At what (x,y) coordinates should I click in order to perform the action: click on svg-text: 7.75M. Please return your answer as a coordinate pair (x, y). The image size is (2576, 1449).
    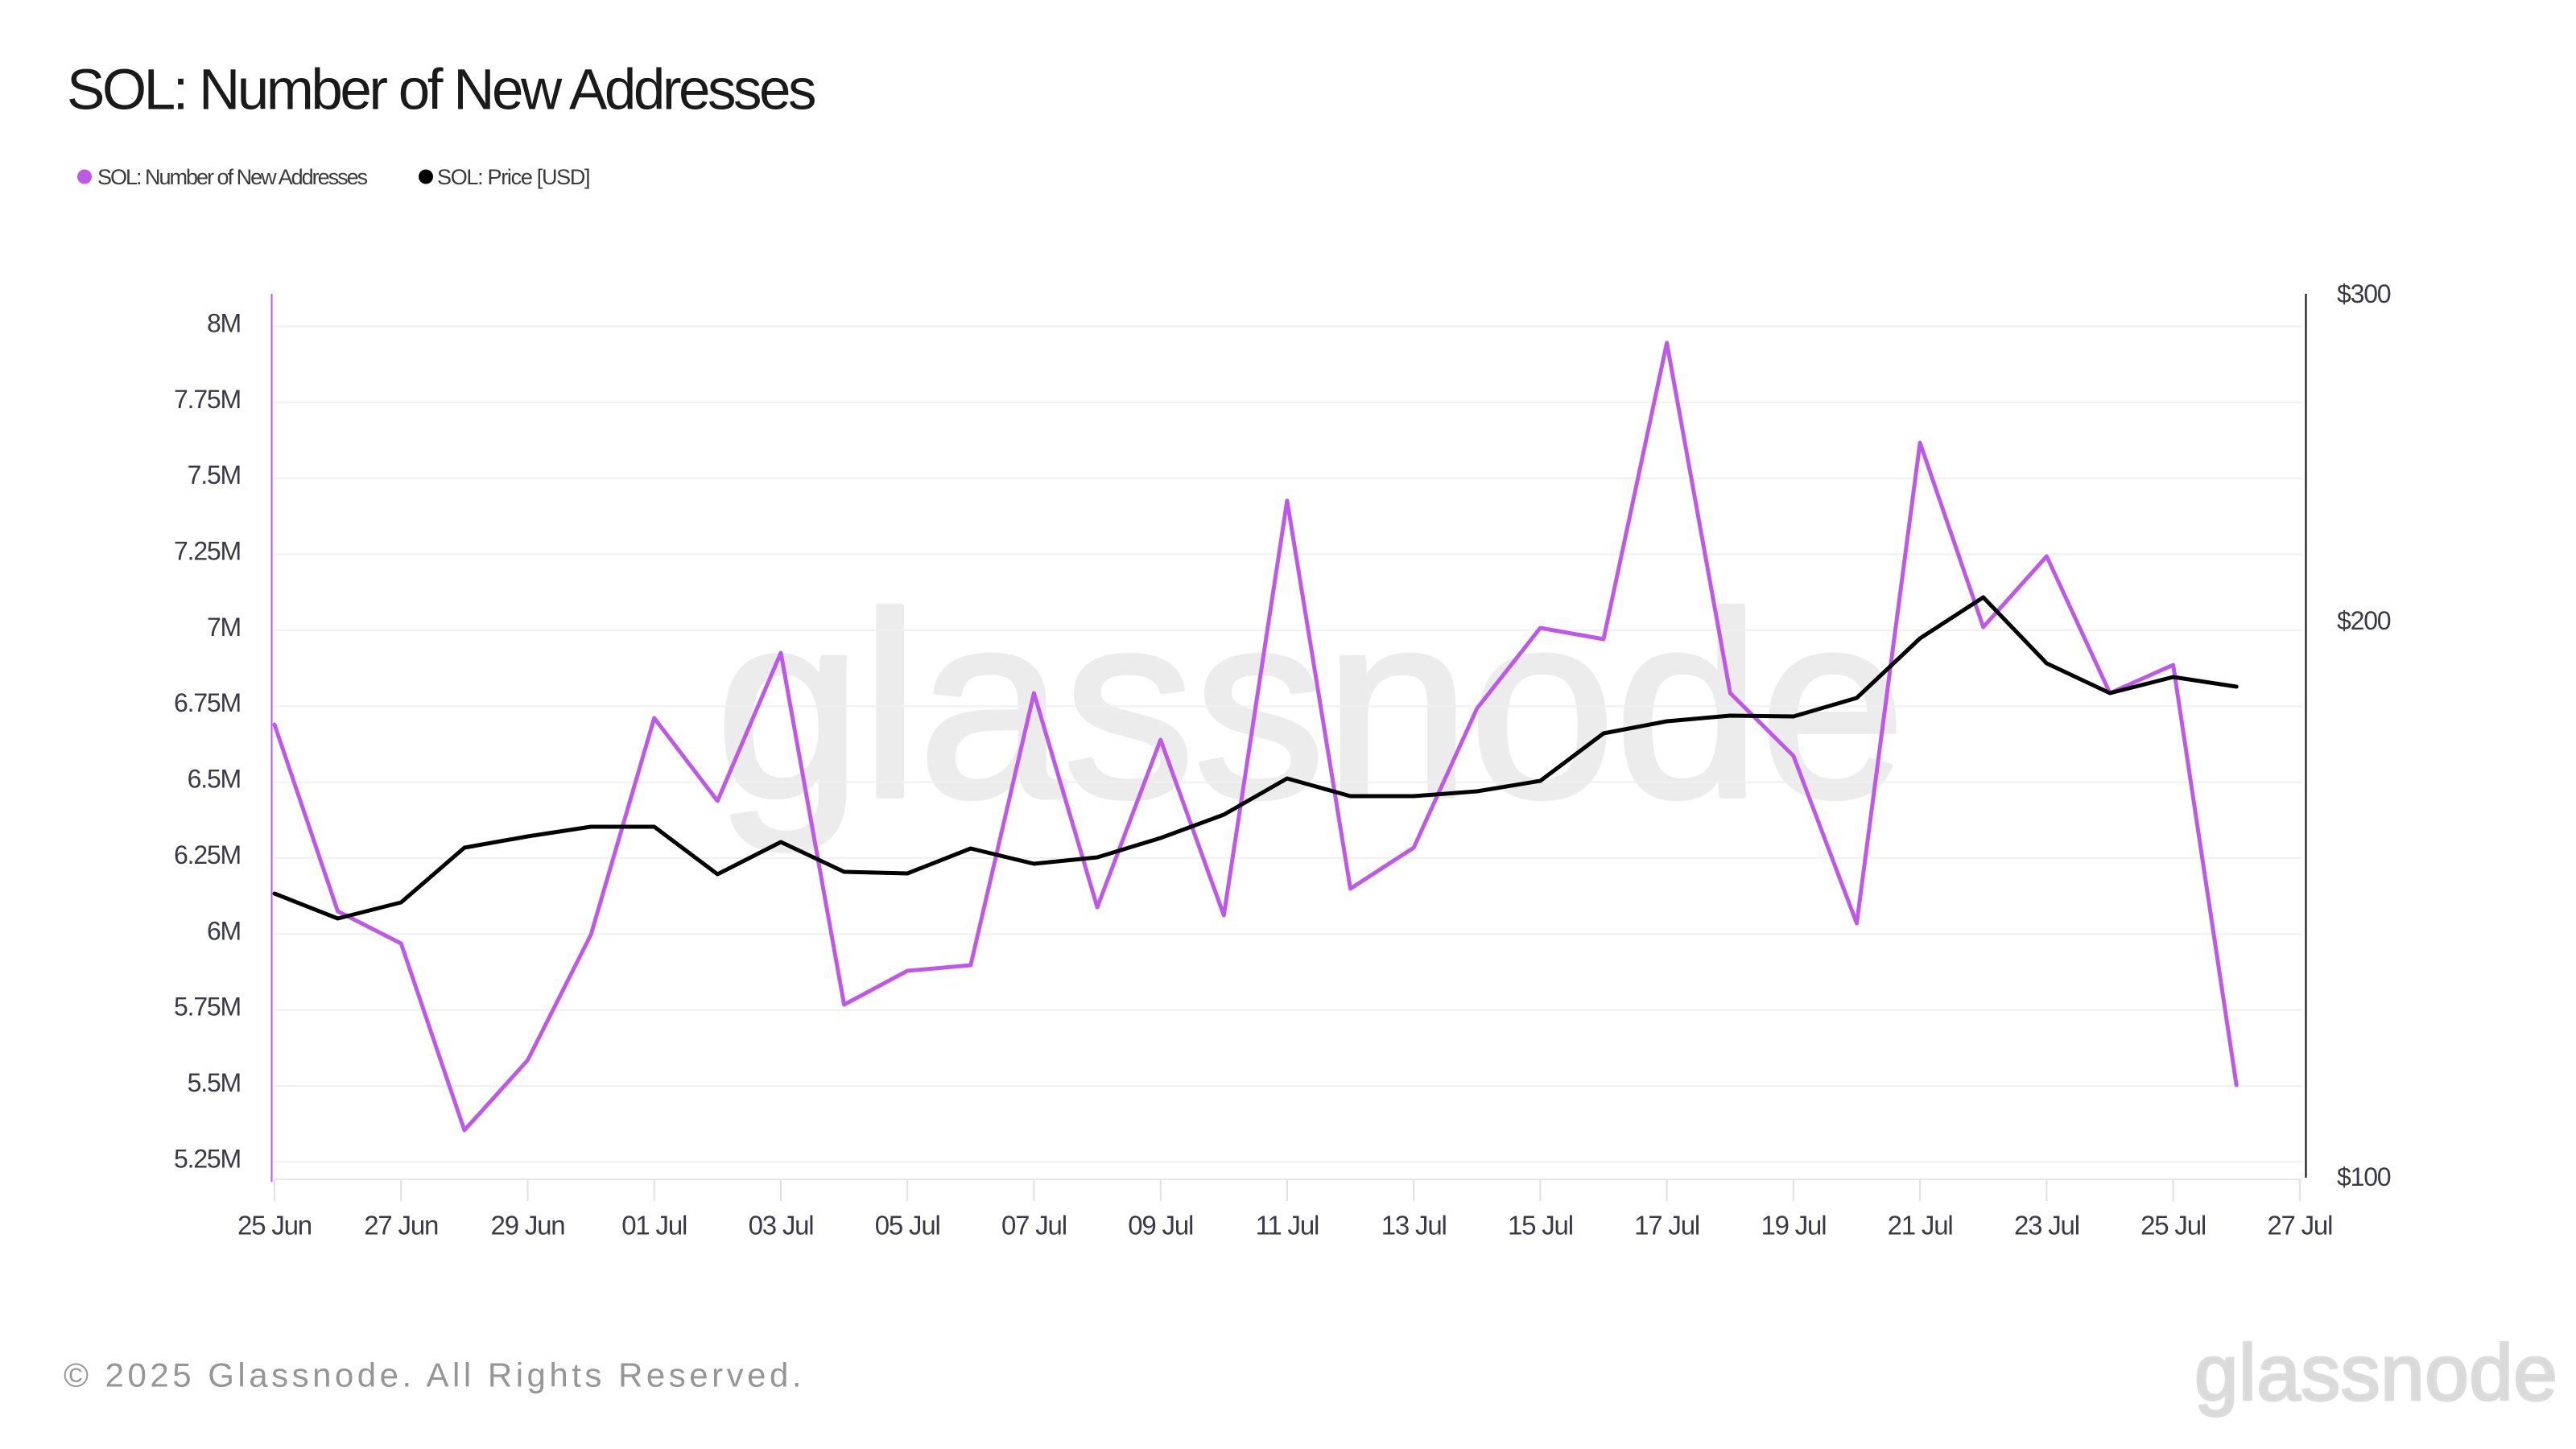
    Looking at the image, I should click on (207, 399).